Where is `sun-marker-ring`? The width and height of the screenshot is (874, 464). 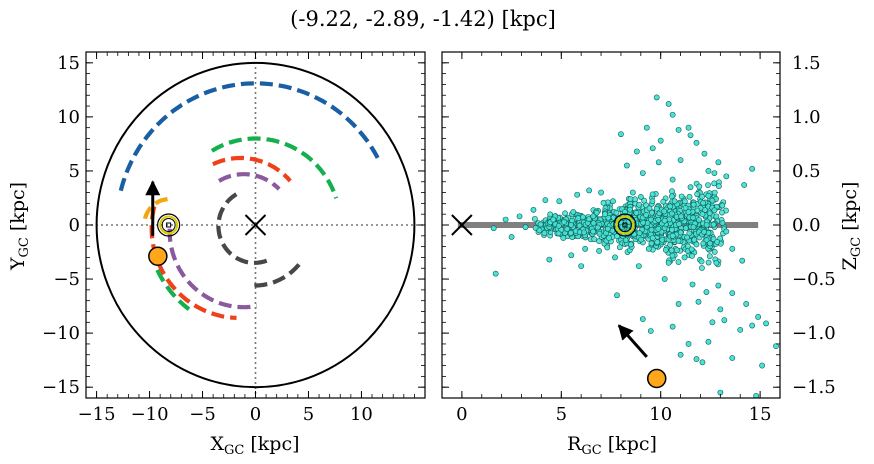 sun-marker-ring is located at coordinates (625, 225).